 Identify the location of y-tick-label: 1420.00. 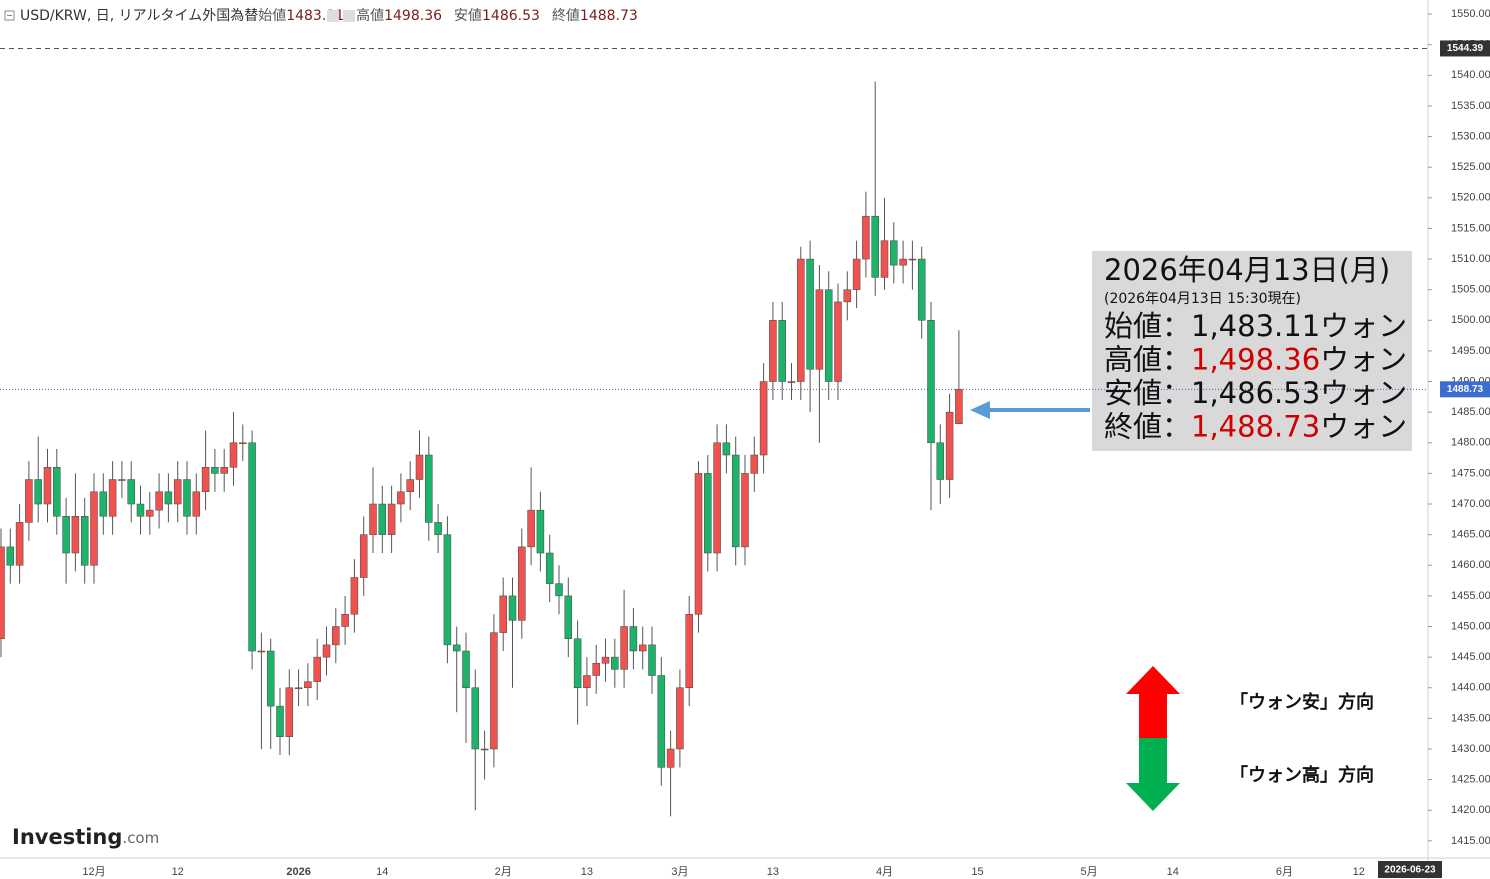
(1470, 810).